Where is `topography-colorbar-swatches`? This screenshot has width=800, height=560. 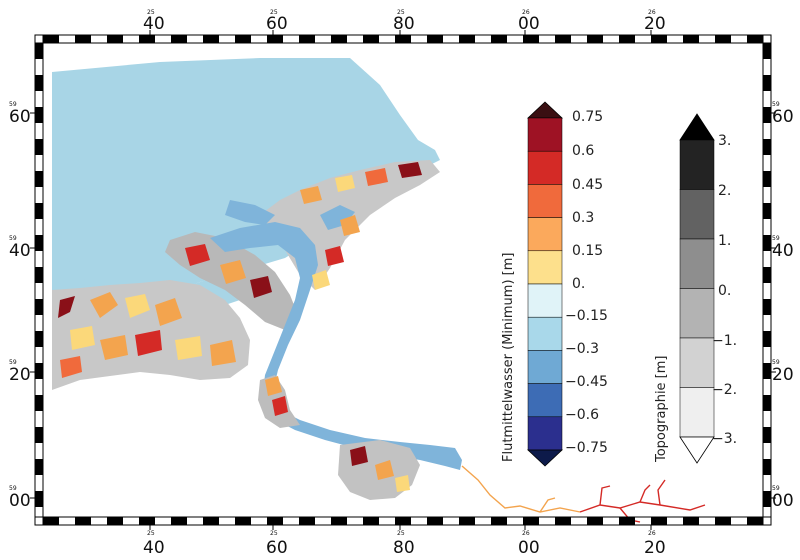 topography-colorbar-swatches is located at coordinates (697, 288).